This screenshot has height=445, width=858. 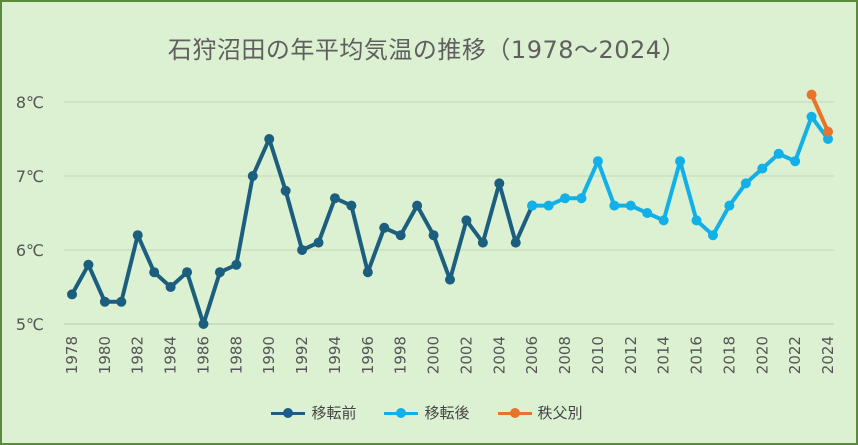 I want to click on x-tick-label: 2022, so click(x=795, y=355).